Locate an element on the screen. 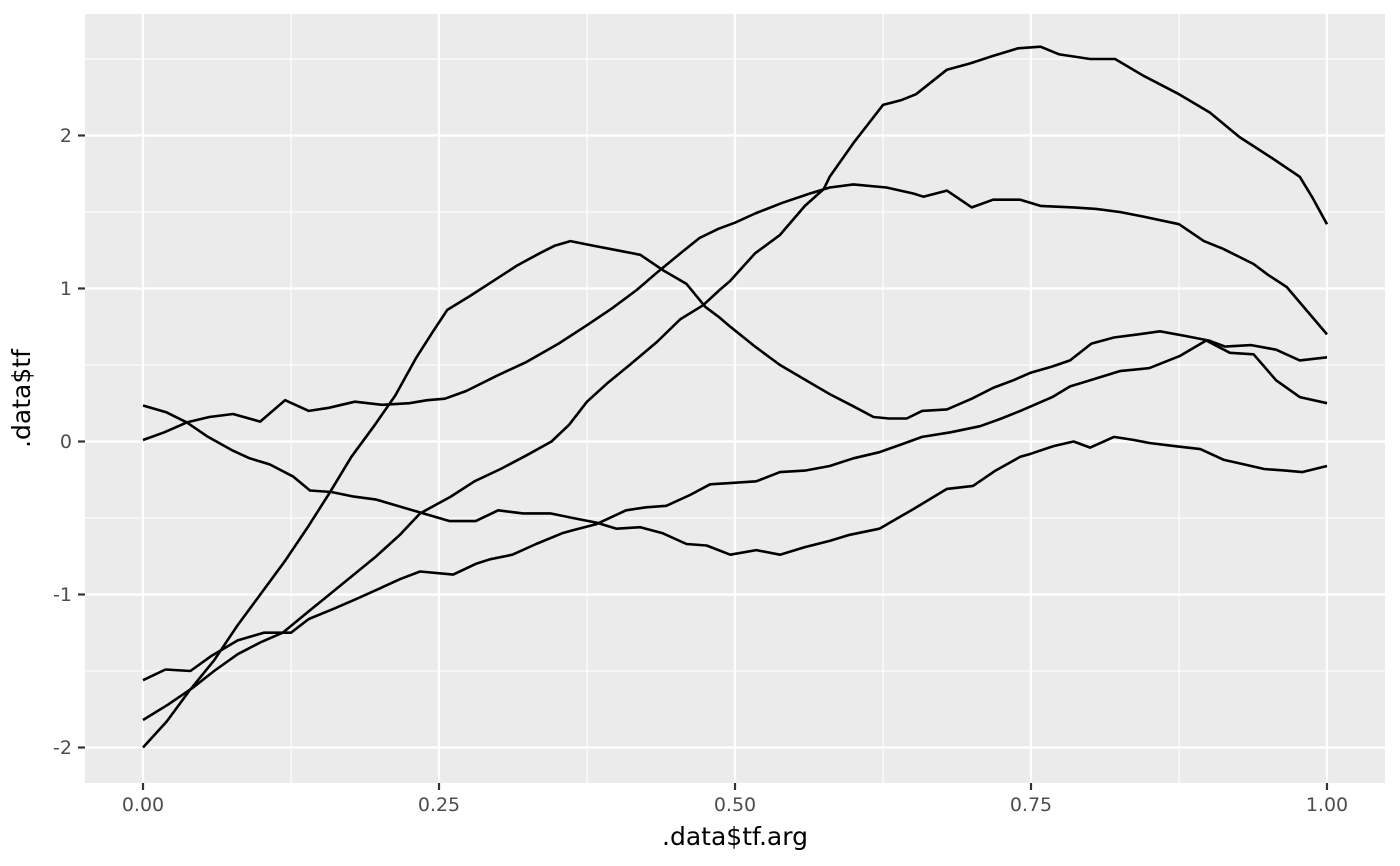  x-tick-label: 1.00 is located at coordinates (1327, 805).